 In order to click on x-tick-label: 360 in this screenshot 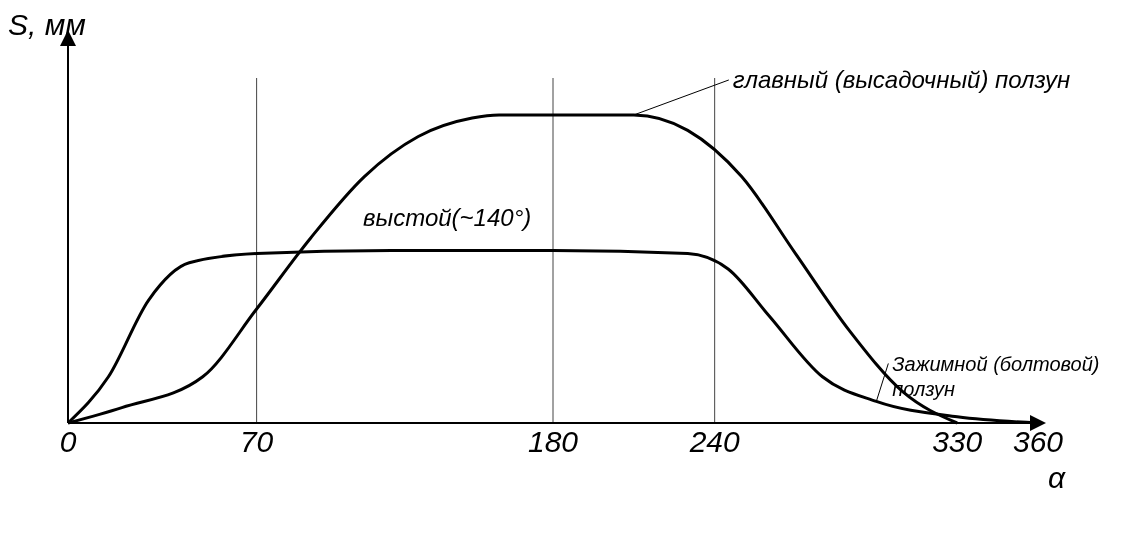, I will do `click(1038, 442)`.